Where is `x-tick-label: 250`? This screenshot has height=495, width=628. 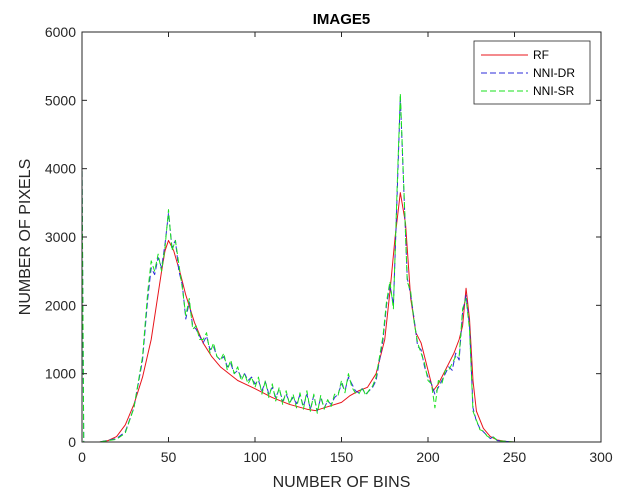
x-tick-label: 250 is located at coordinates (515, 457).